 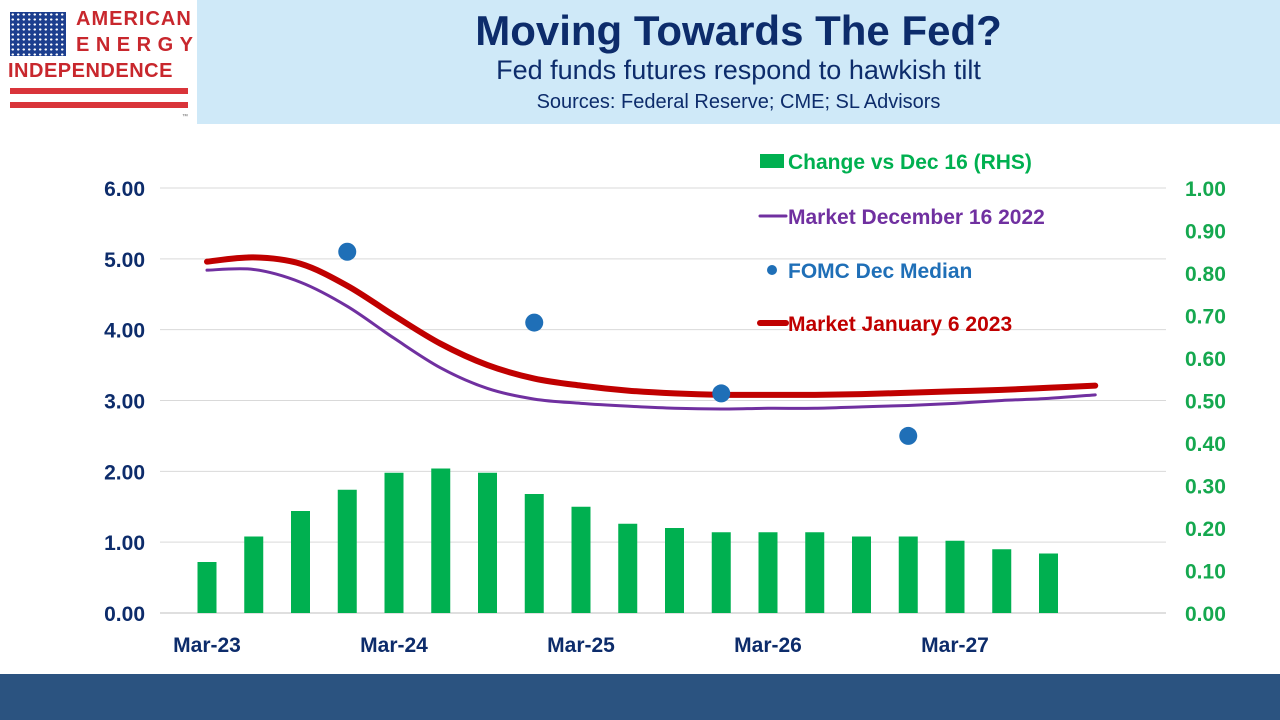 I want to click on y-right-tick-label: 0.80, so click(x=1205, y=274).